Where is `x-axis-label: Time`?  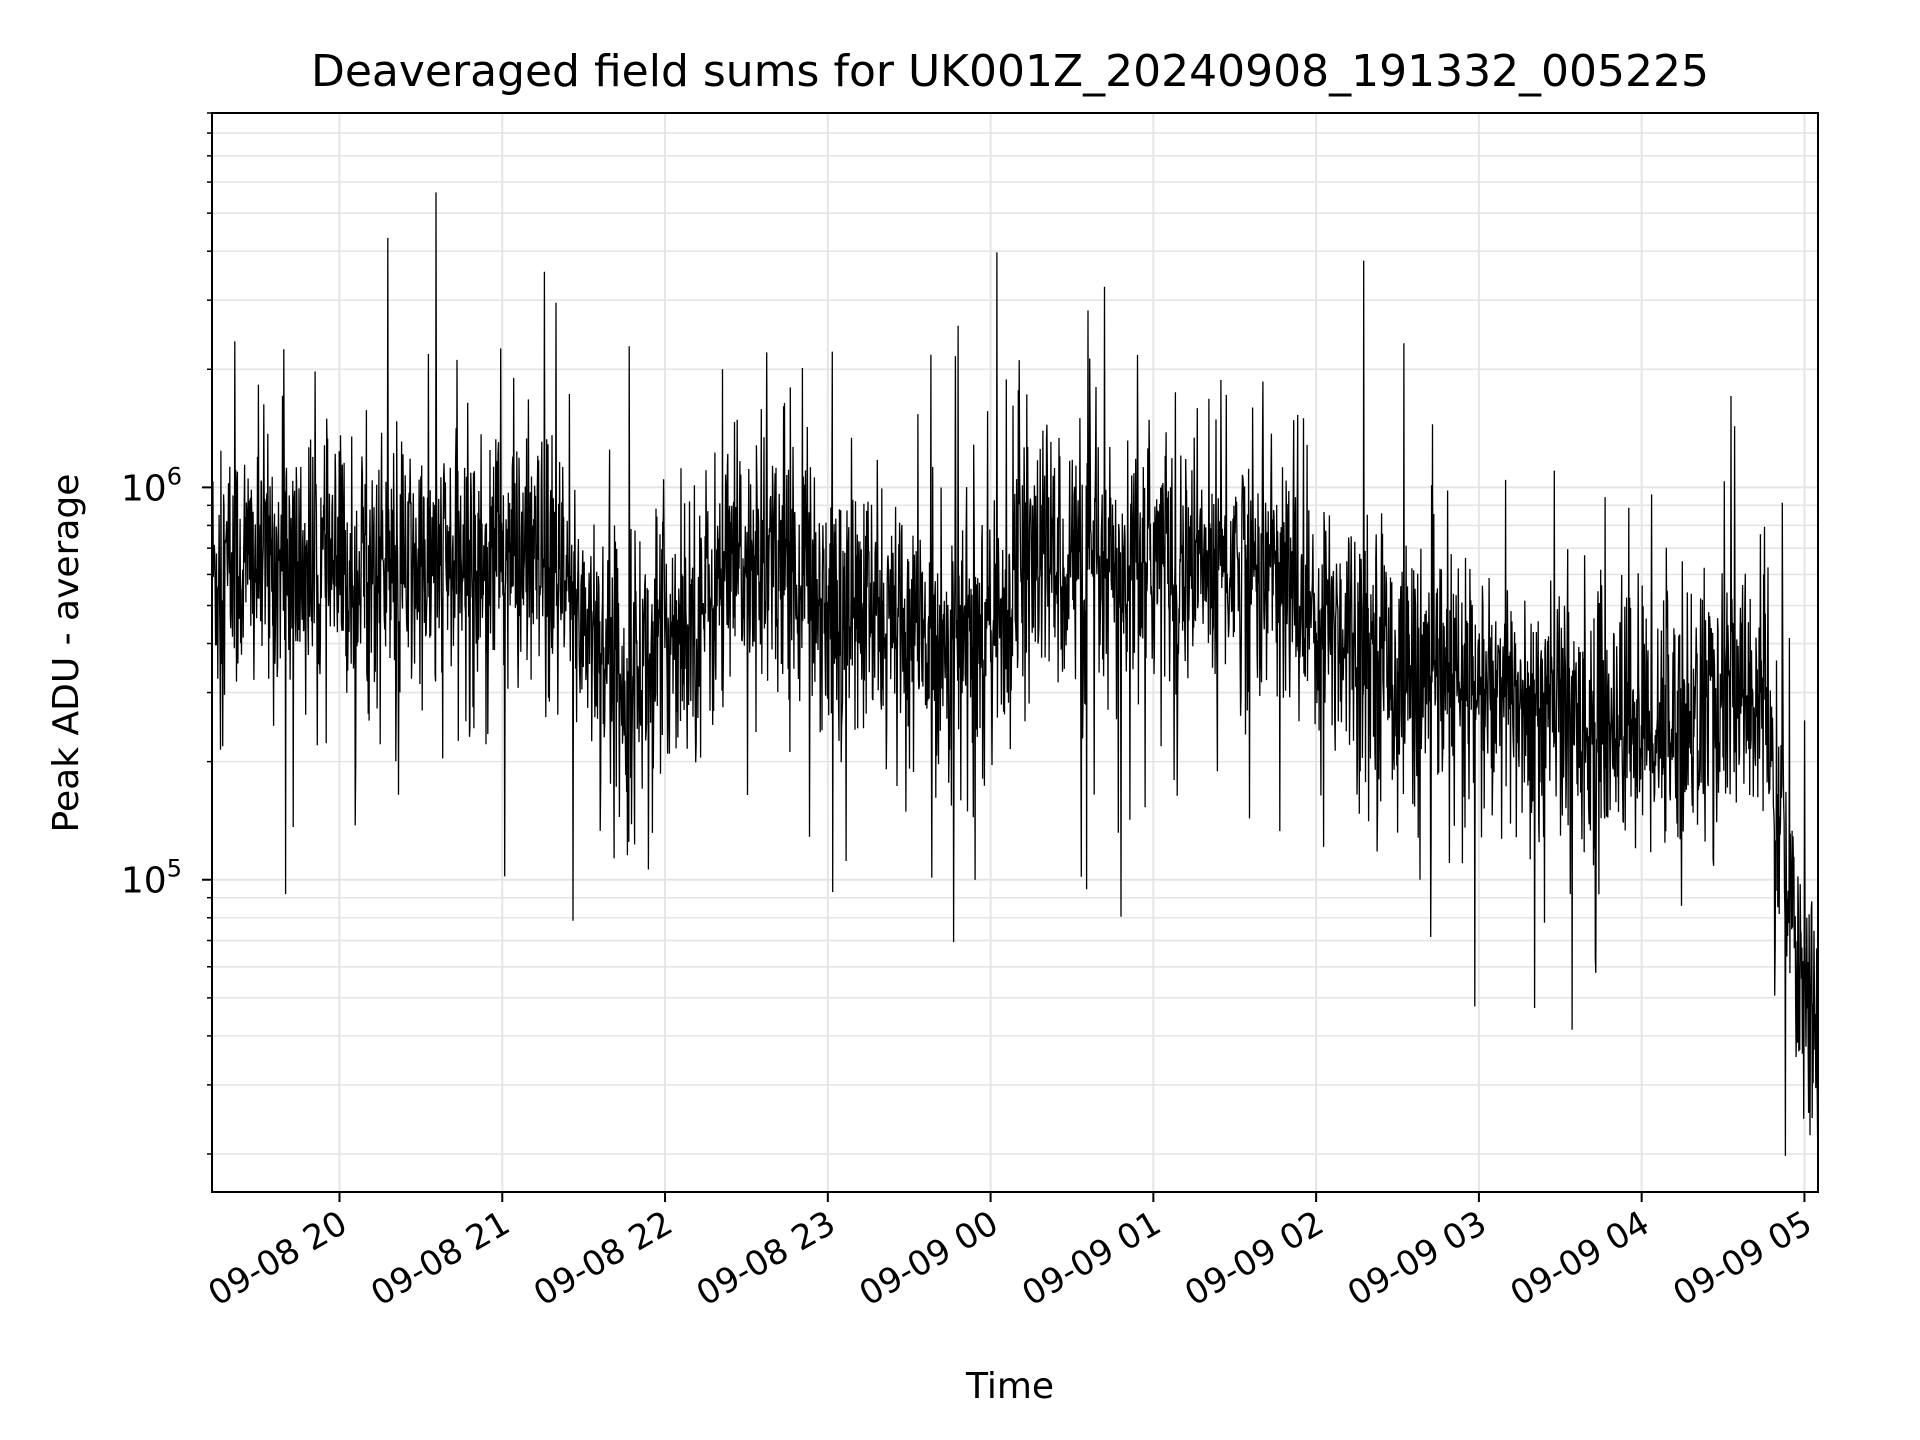 x-axis-label: Time is located at coordinates (1009, 1386).